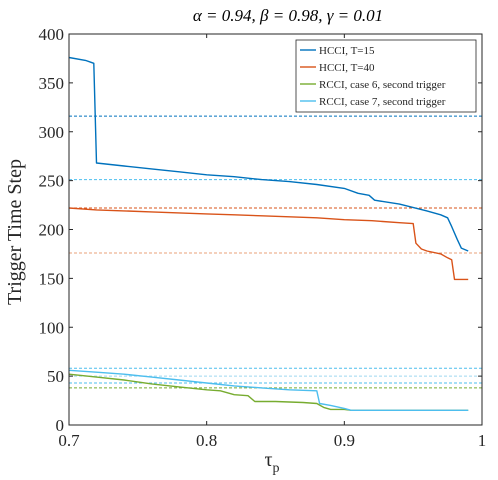 Image resolution: width=498 pixels, height=480 pixels. I want to click on y-tick-label: 300, so click(52, 132).